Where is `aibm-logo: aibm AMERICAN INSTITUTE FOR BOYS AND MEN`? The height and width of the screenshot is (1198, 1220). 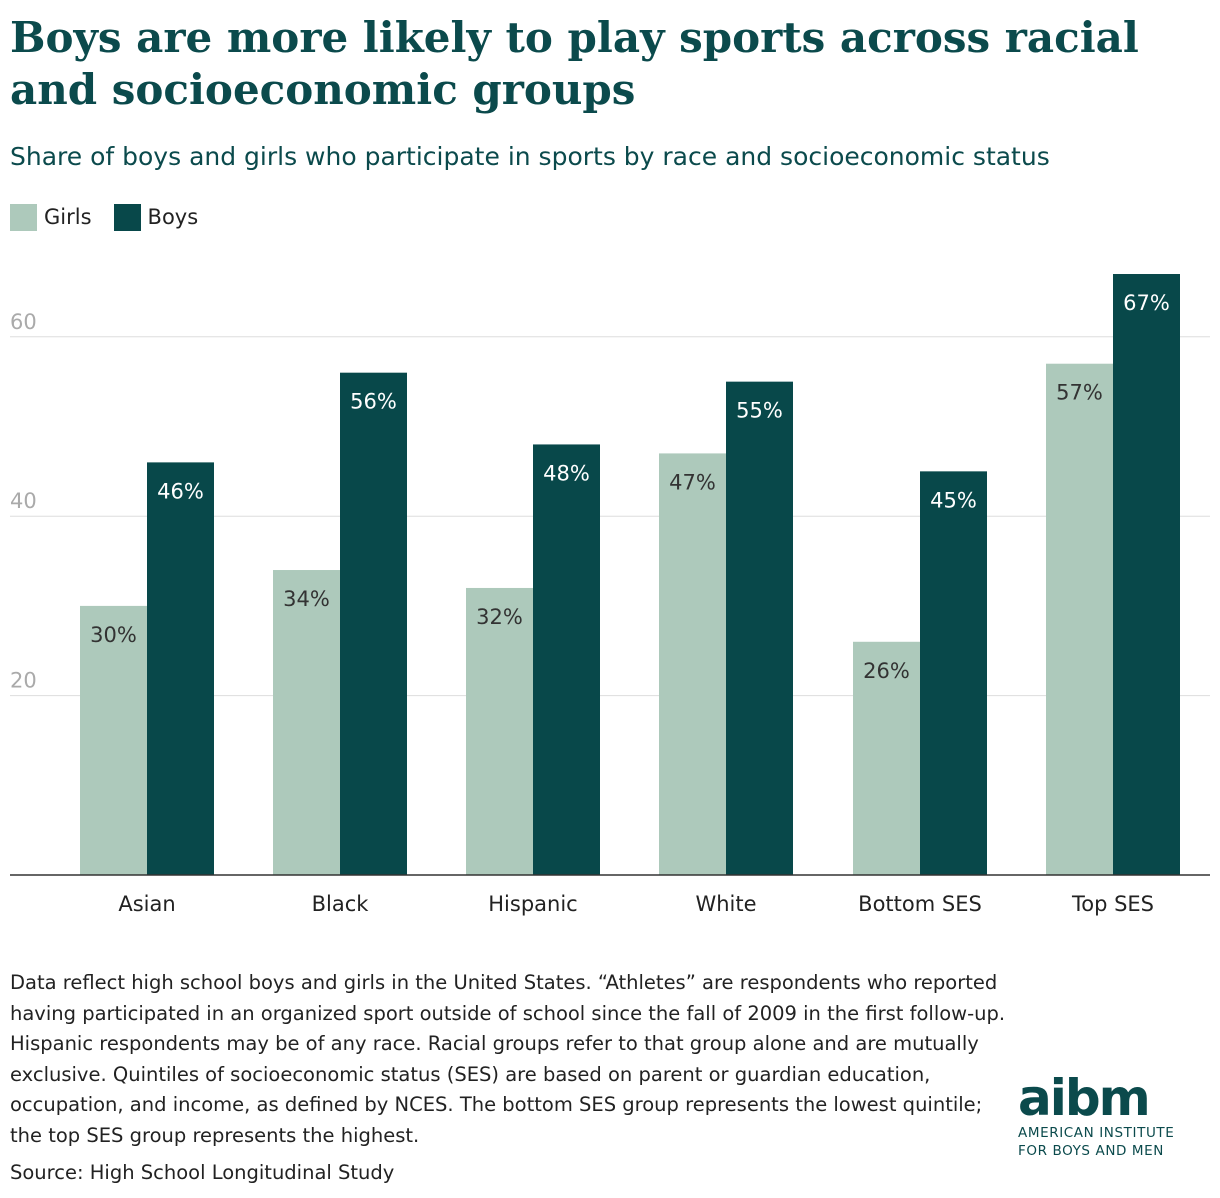 aibm-logo: aibm AMERICAN INSTITUTE FOR BOYS AND MEN is located at coordinates (1113, 1116).